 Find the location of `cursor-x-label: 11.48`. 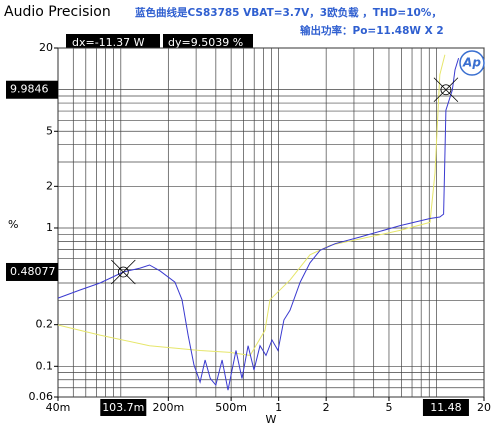

cursor-x-label: 11.48 is located at coordinates (446, 407).